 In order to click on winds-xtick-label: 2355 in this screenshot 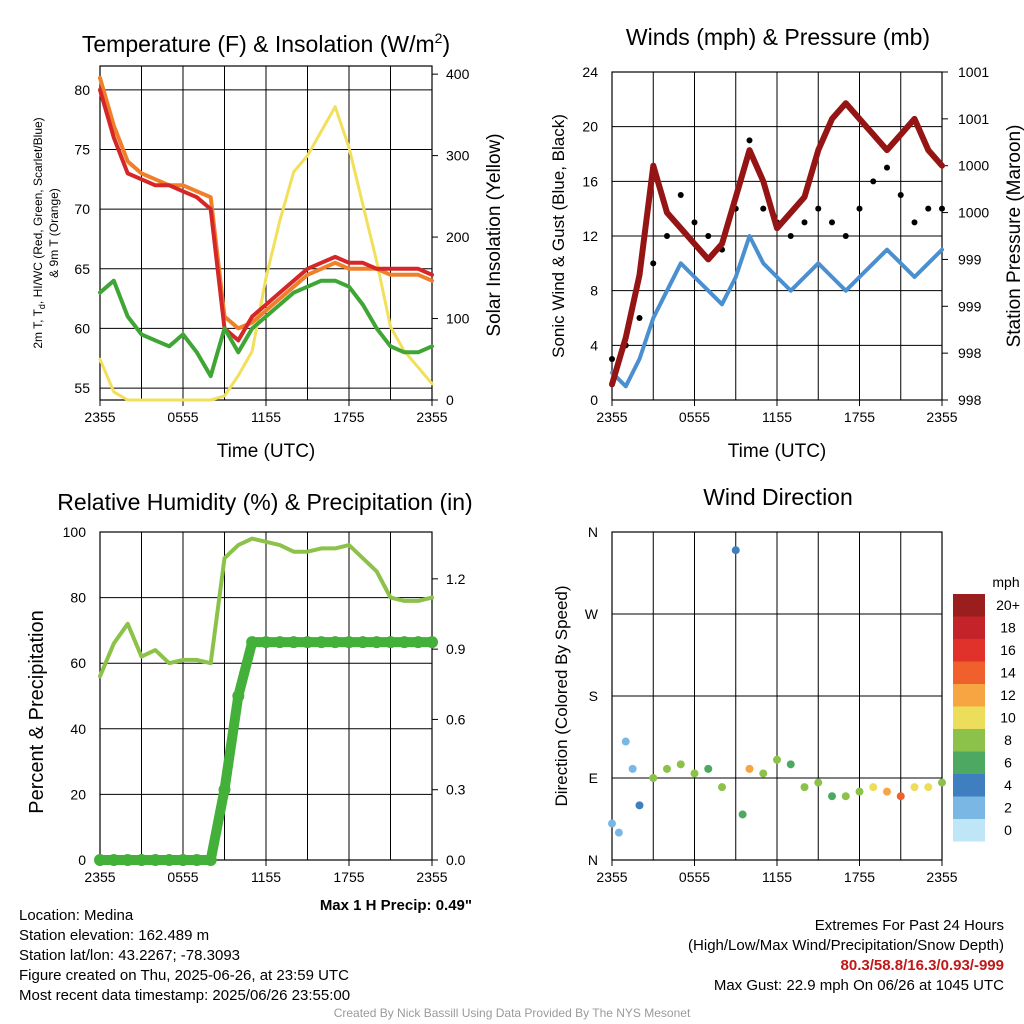, I will do `click(611, 417)`.